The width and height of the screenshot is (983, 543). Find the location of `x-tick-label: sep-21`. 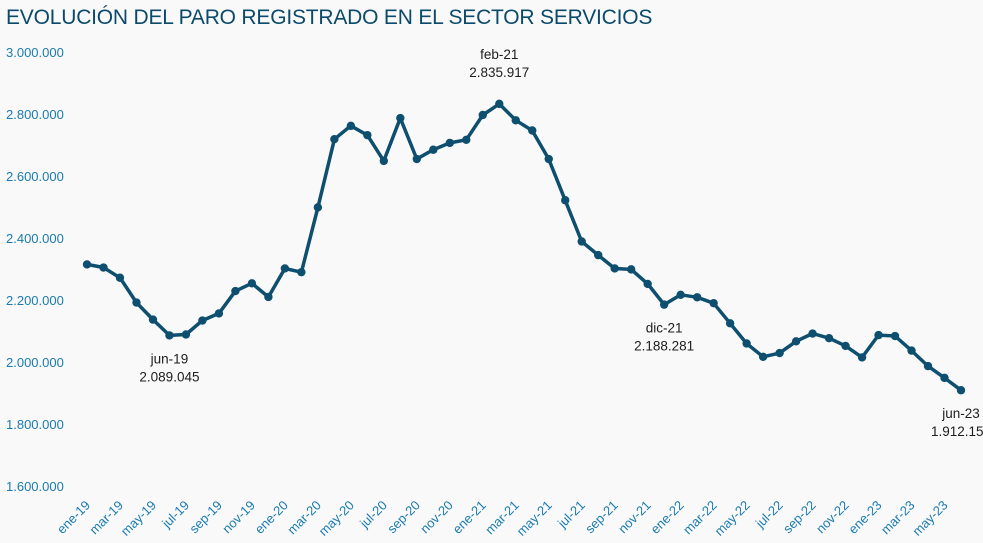

x-tick-label: sep-21 is located at coordinates (601, 517).